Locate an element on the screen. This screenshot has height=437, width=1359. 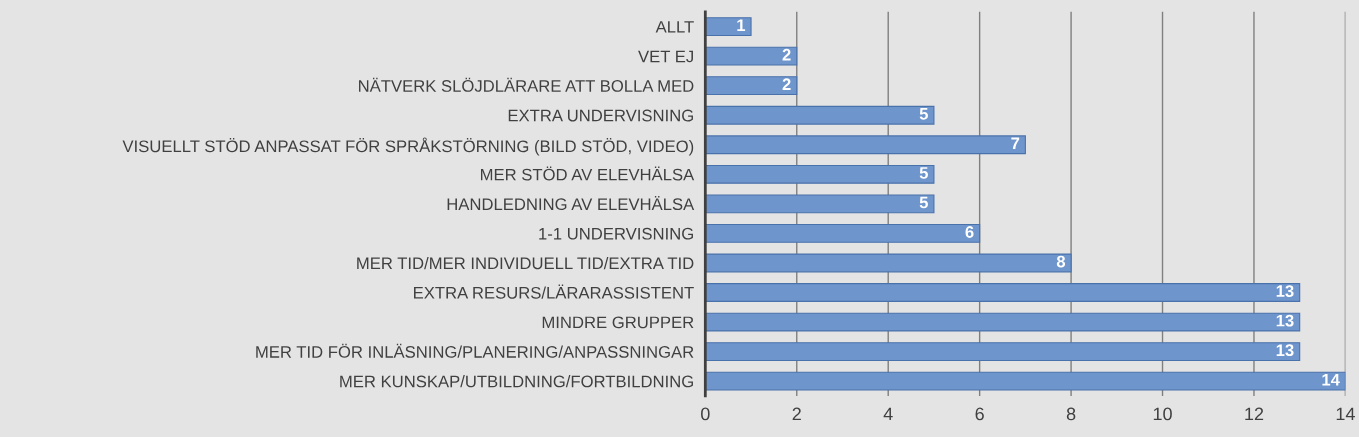
y-tick-label: EXTRA UNDERVISNING is located at coordinates (600, 115).